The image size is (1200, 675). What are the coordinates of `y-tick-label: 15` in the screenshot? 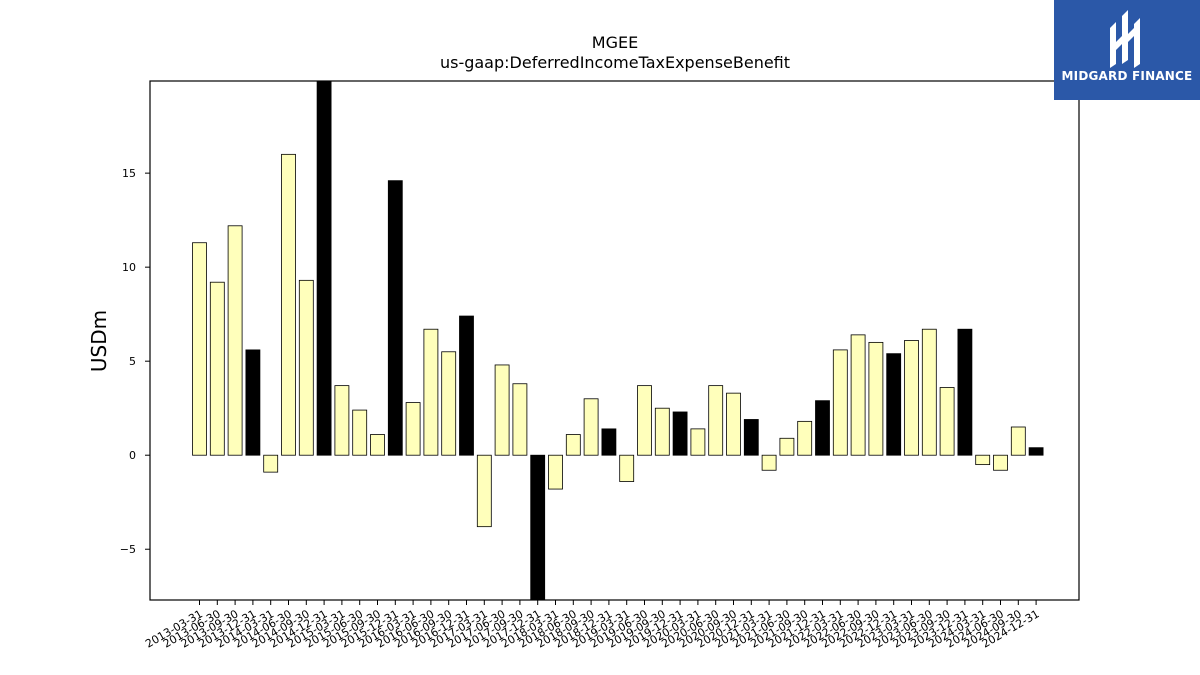 It's located at (129, 173).